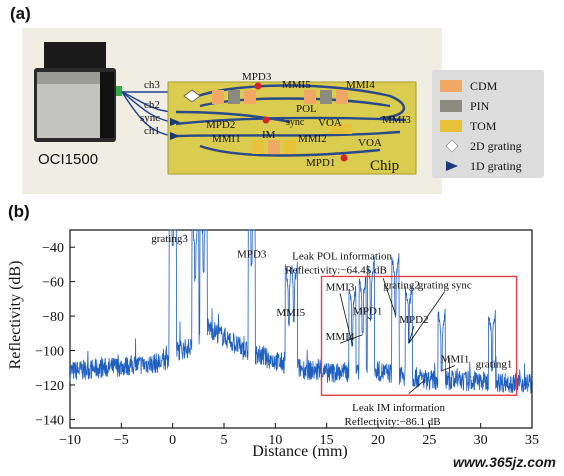 The height and width of the screenshot is (476, 564). I want to click on watermark: www.365jz.com, so click(504, 462).